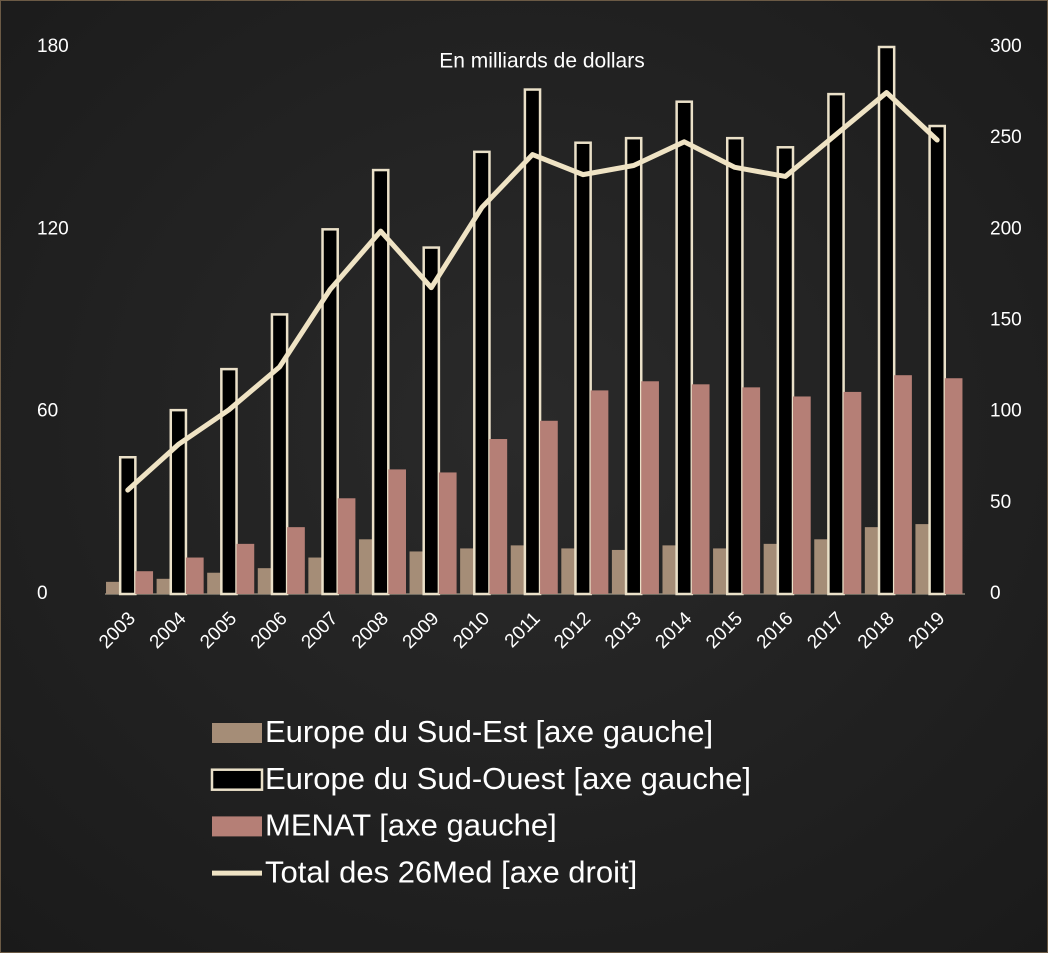  Describe the element at coordinates (411, 825) in the screenshot. I see `legend-label: MENAT [axe gauche]` at that location.